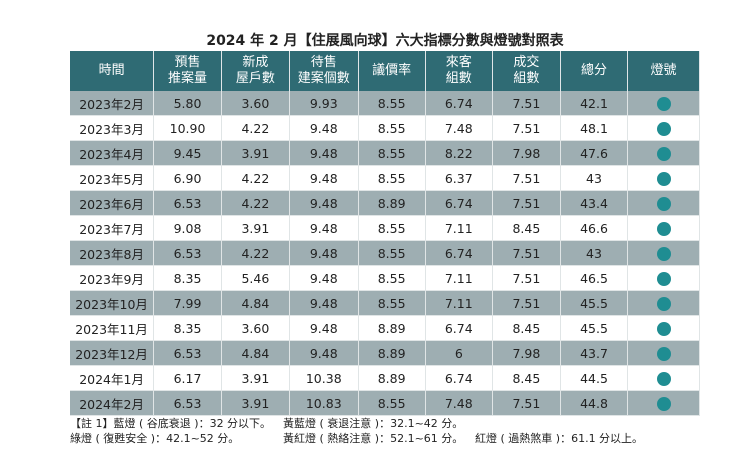 The width and height of the screenshot is (750, 475). What do you see at coordinates (112, 328) in the screenshot?
I see `table-cell: 2023年11月` at bounding box center [112, 328].